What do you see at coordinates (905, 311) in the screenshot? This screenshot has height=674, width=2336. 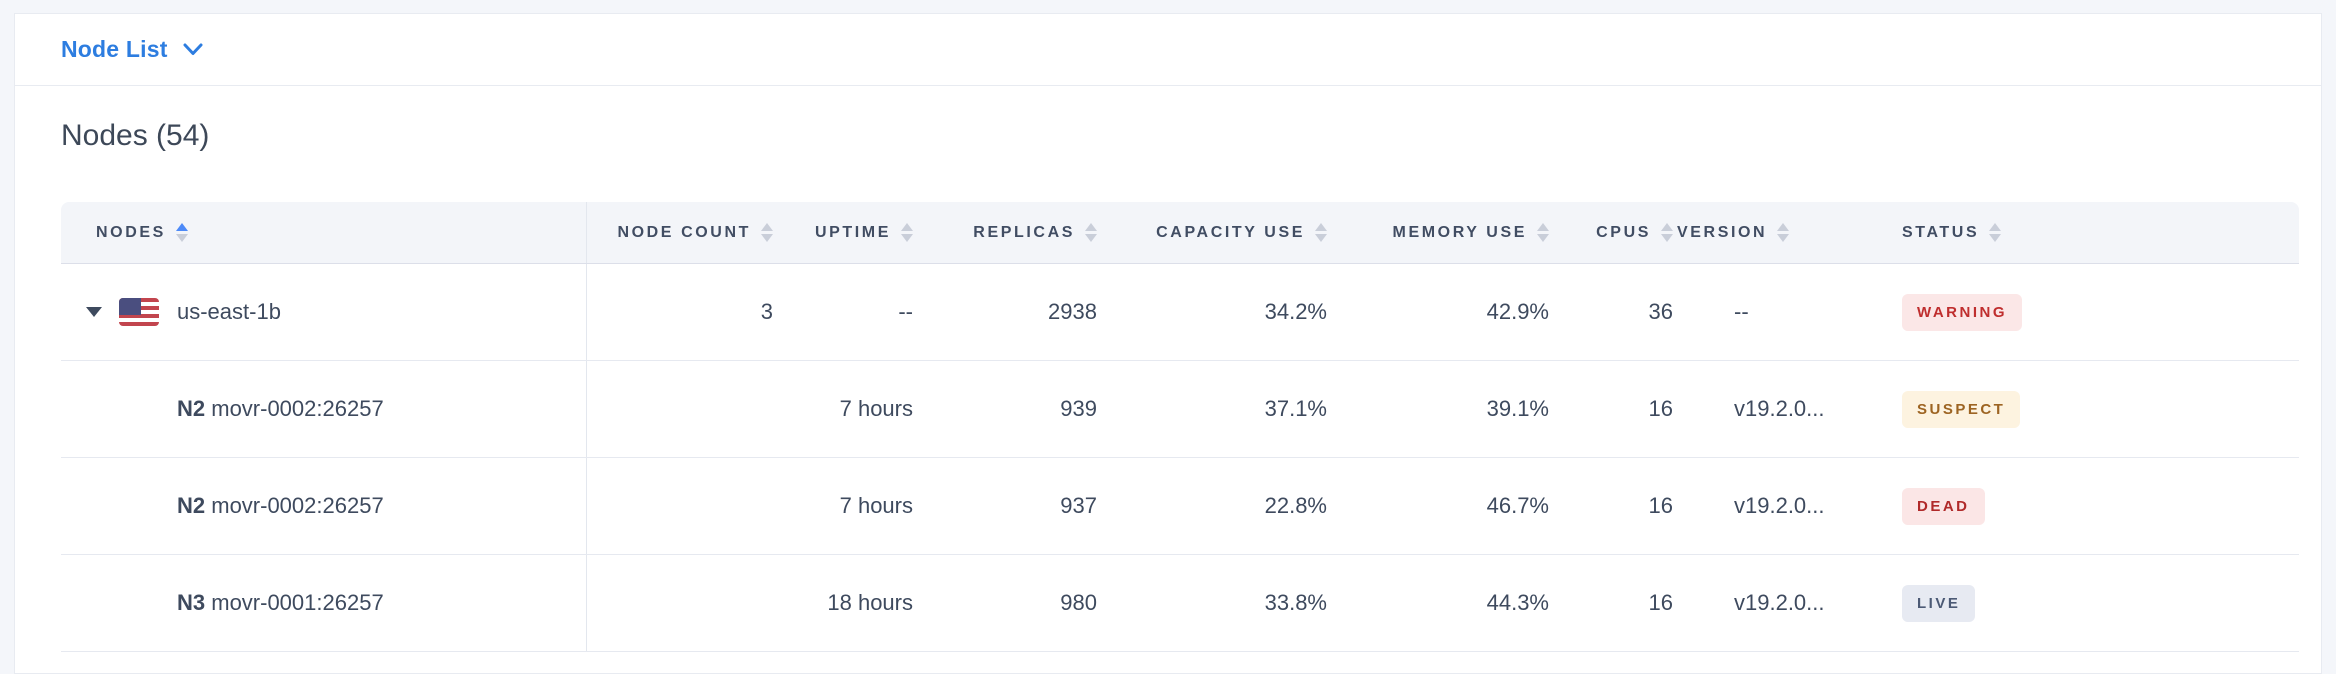 I see `cell-uptime: --` at bounding box center [905, 311].